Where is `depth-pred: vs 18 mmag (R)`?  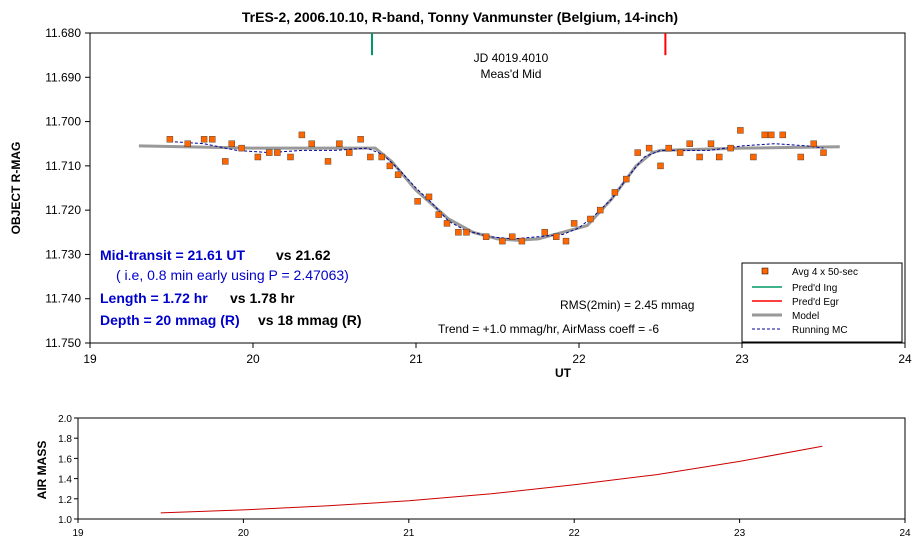 depth-pred: vs 18 mmag (R) is located at coordinates (309, 320).